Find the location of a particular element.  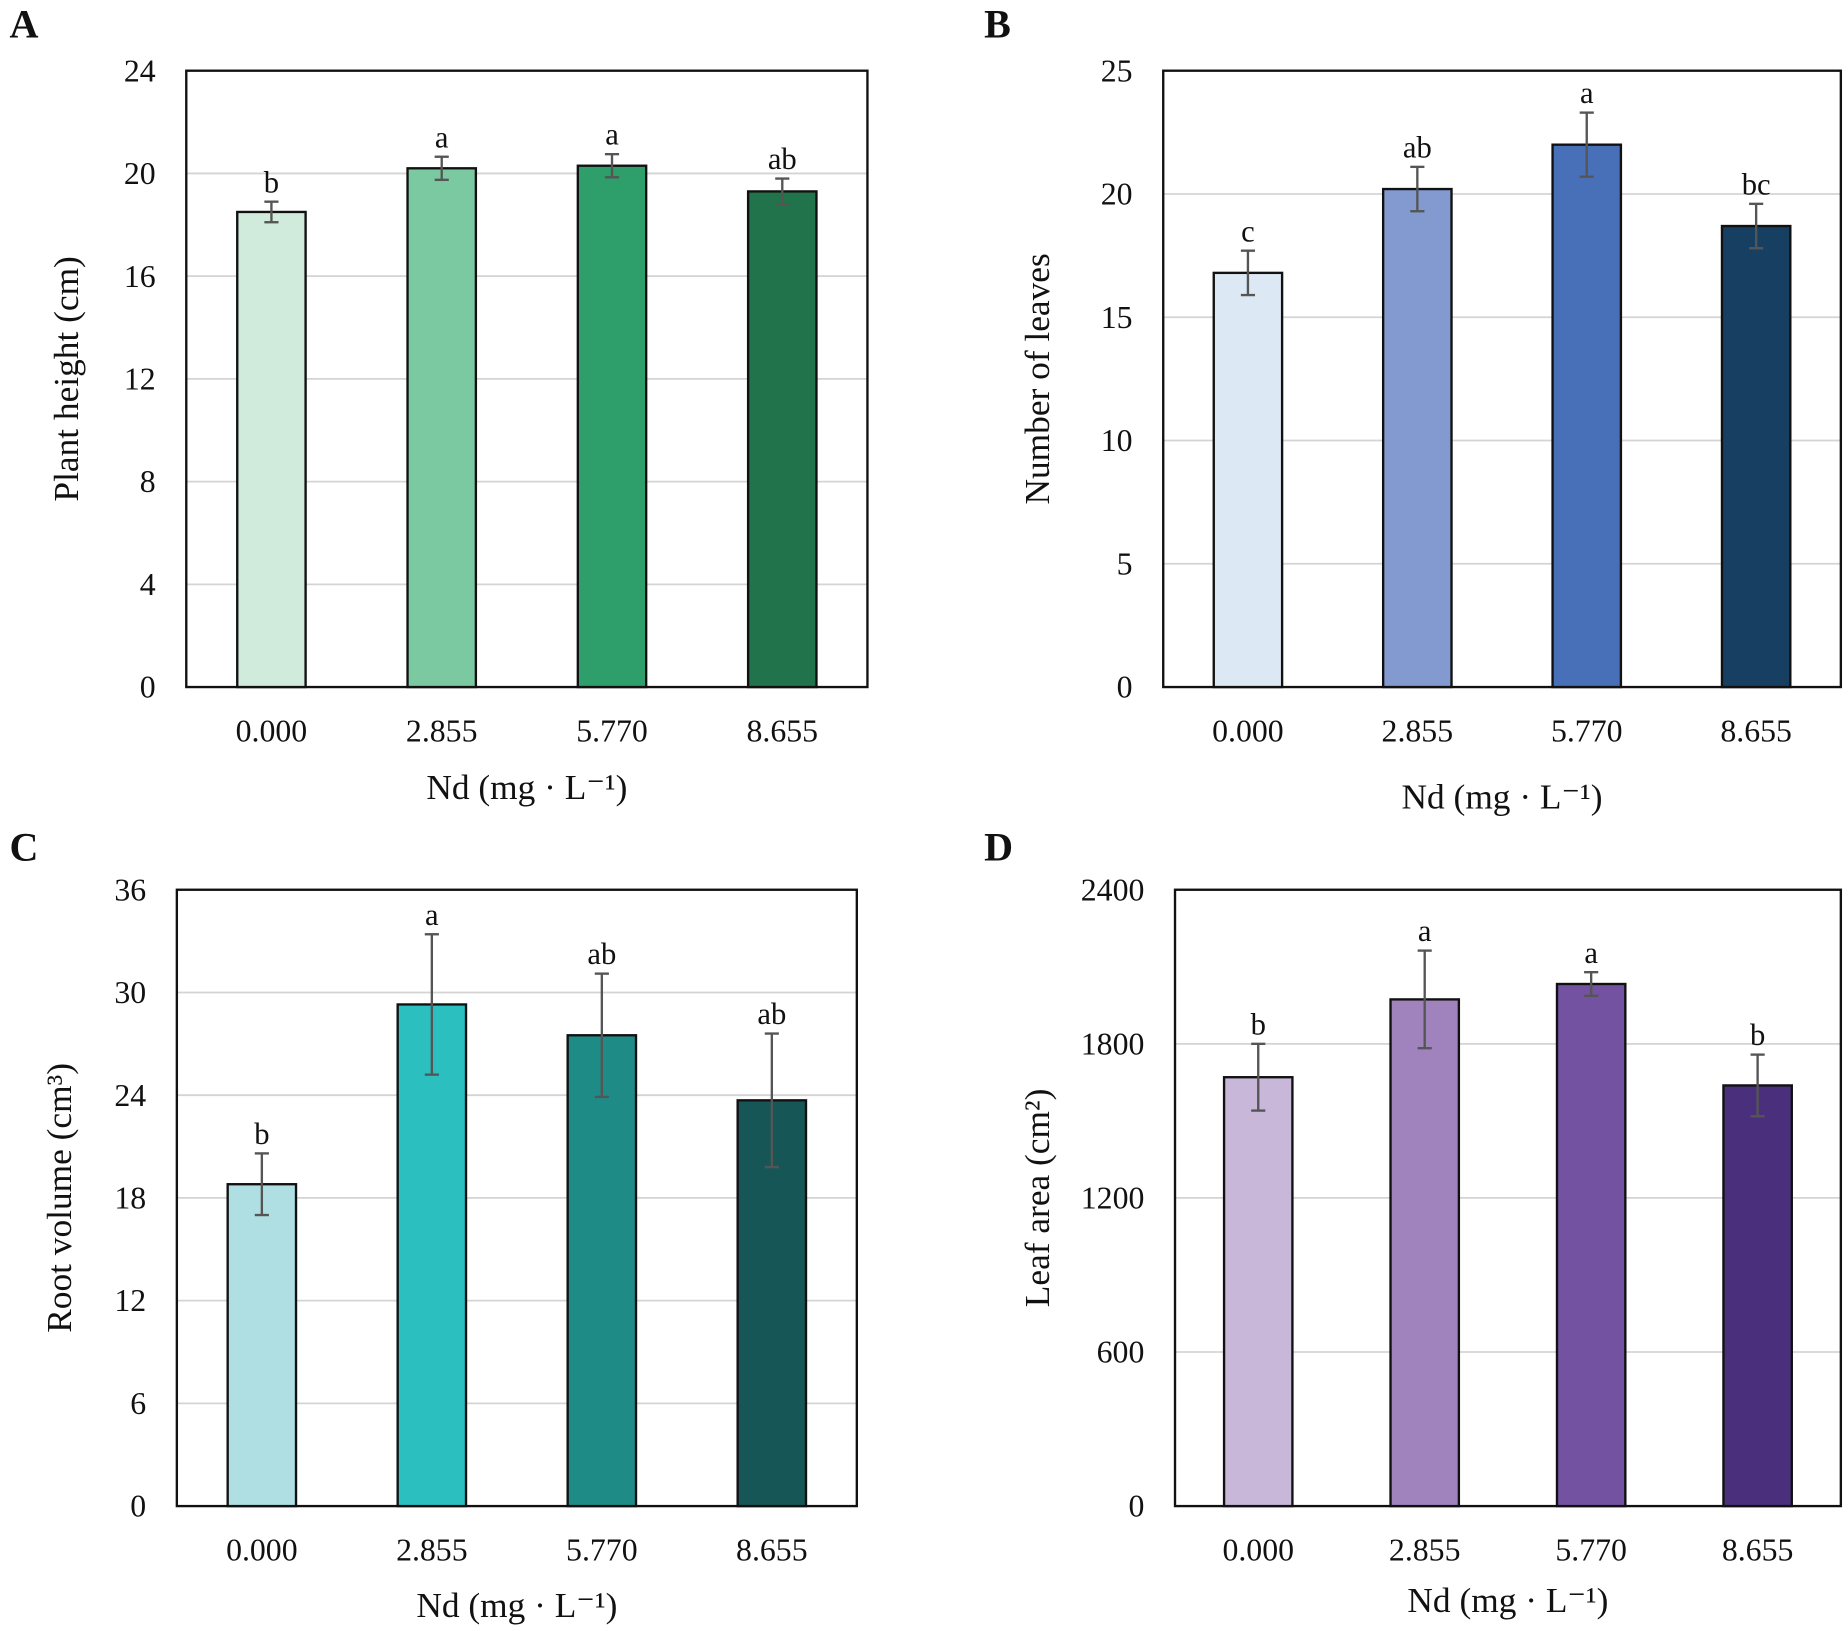

y-tick-label: 18 is located at coordinates (130, 1198).